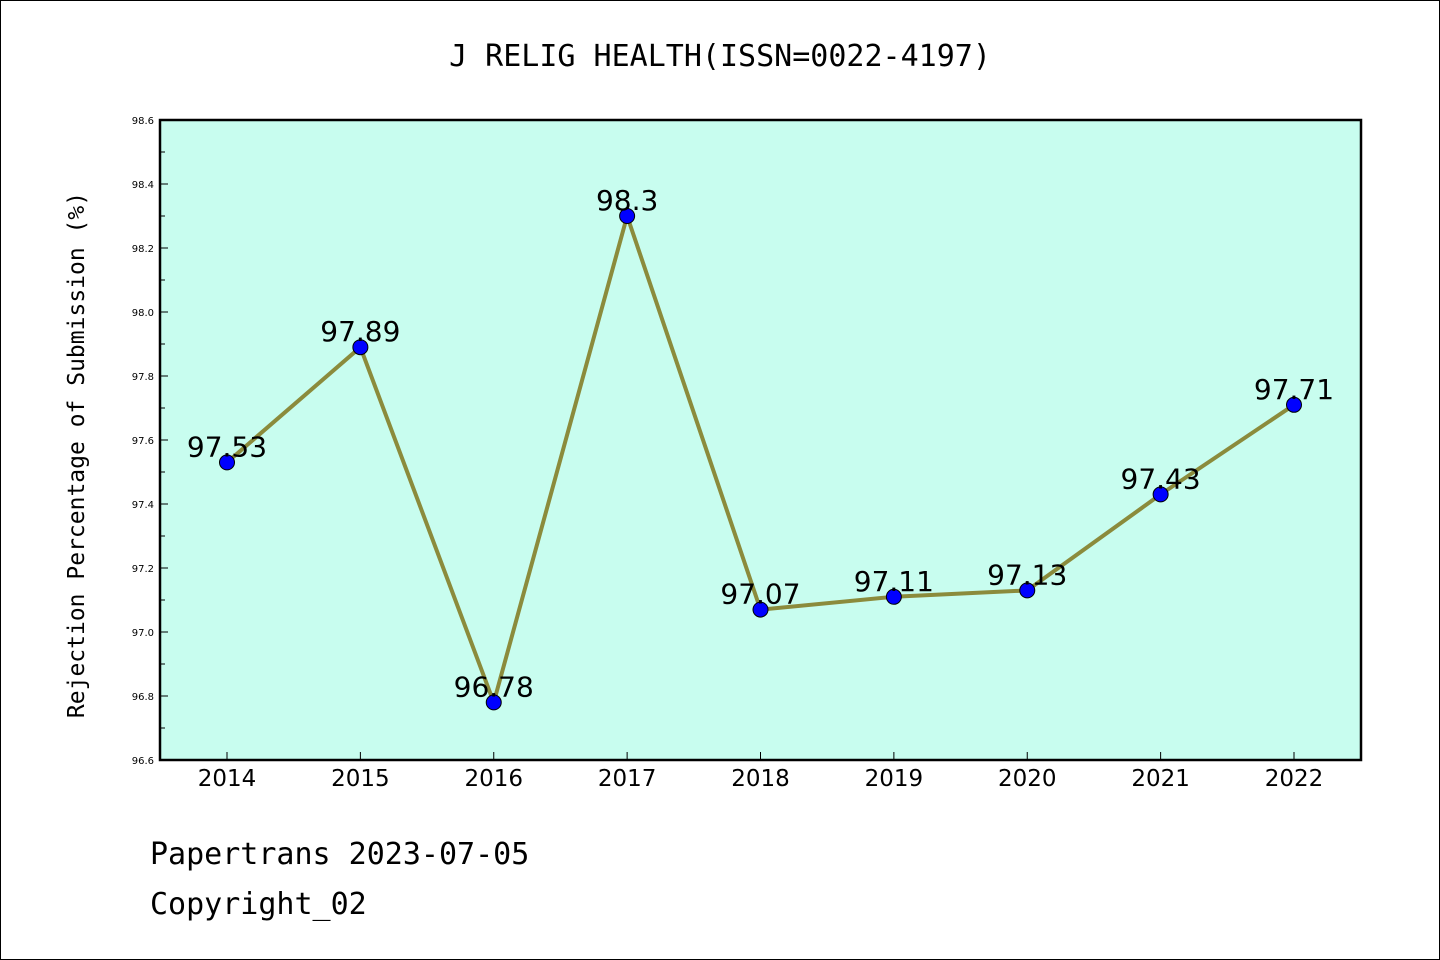 This screenshot has height=960, width=1440. I want to click on footer-date-text: Papertrans 2023-07-05, so click(339, 854).